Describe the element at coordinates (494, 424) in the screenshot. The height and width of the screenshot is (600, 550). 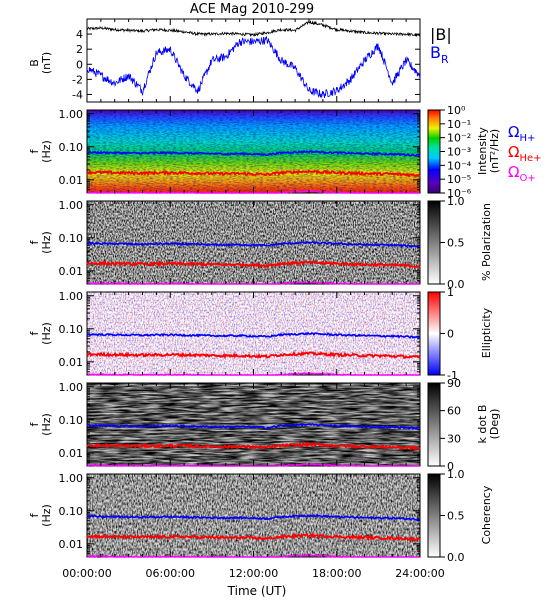
I see `kdotb-colorbar-label-line2: (Deg)` at that location.